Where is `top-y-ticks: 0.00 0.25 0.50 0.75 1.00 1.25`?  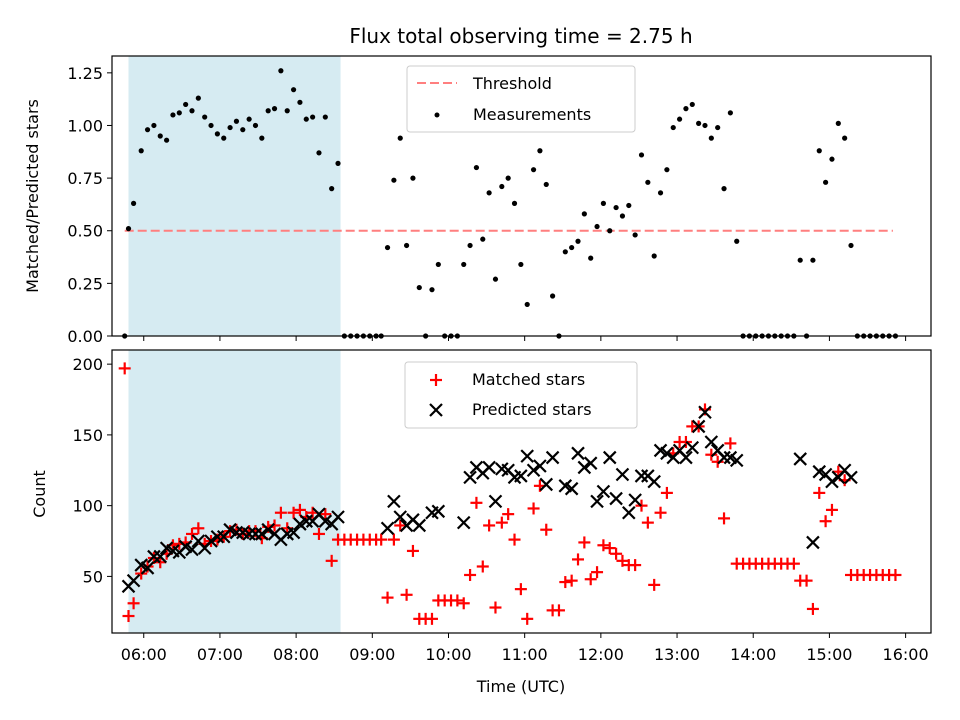
top-y-ticks: 0.00 0.25 0.50 0.75 1.00 1.25 is located at coordinates (89, 205).